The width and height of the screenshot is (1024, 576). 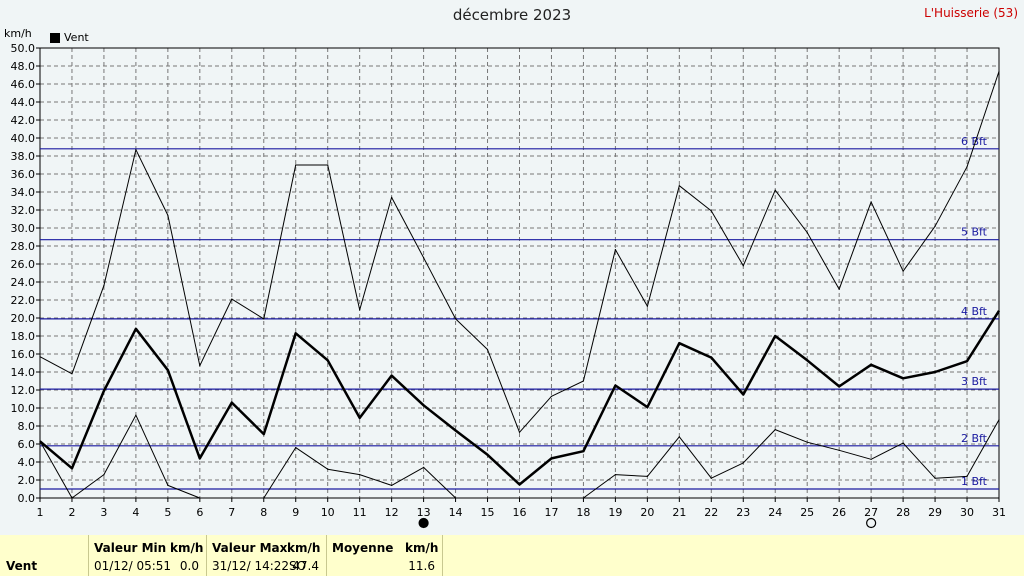 What do you see at coordinates (304, 548) in the screenshot?
I see `stats-max-unit: km/h` at bounding box center [304, 548].